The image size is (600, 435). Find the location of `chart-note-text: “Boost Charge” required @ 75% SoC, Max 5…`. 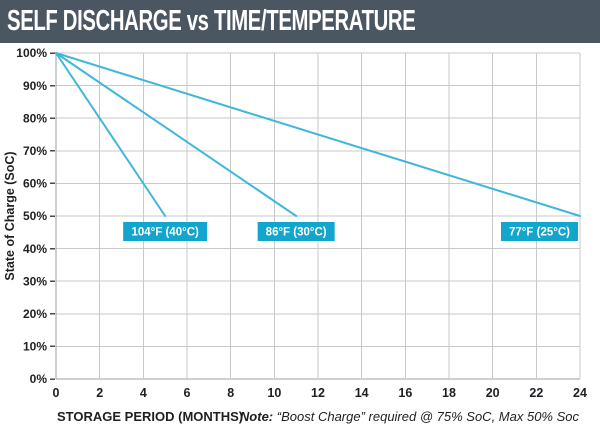

chart-note-text: “Boost Charge” required @ 75% SoC, Max 5… is located at coordinates (428, 416).